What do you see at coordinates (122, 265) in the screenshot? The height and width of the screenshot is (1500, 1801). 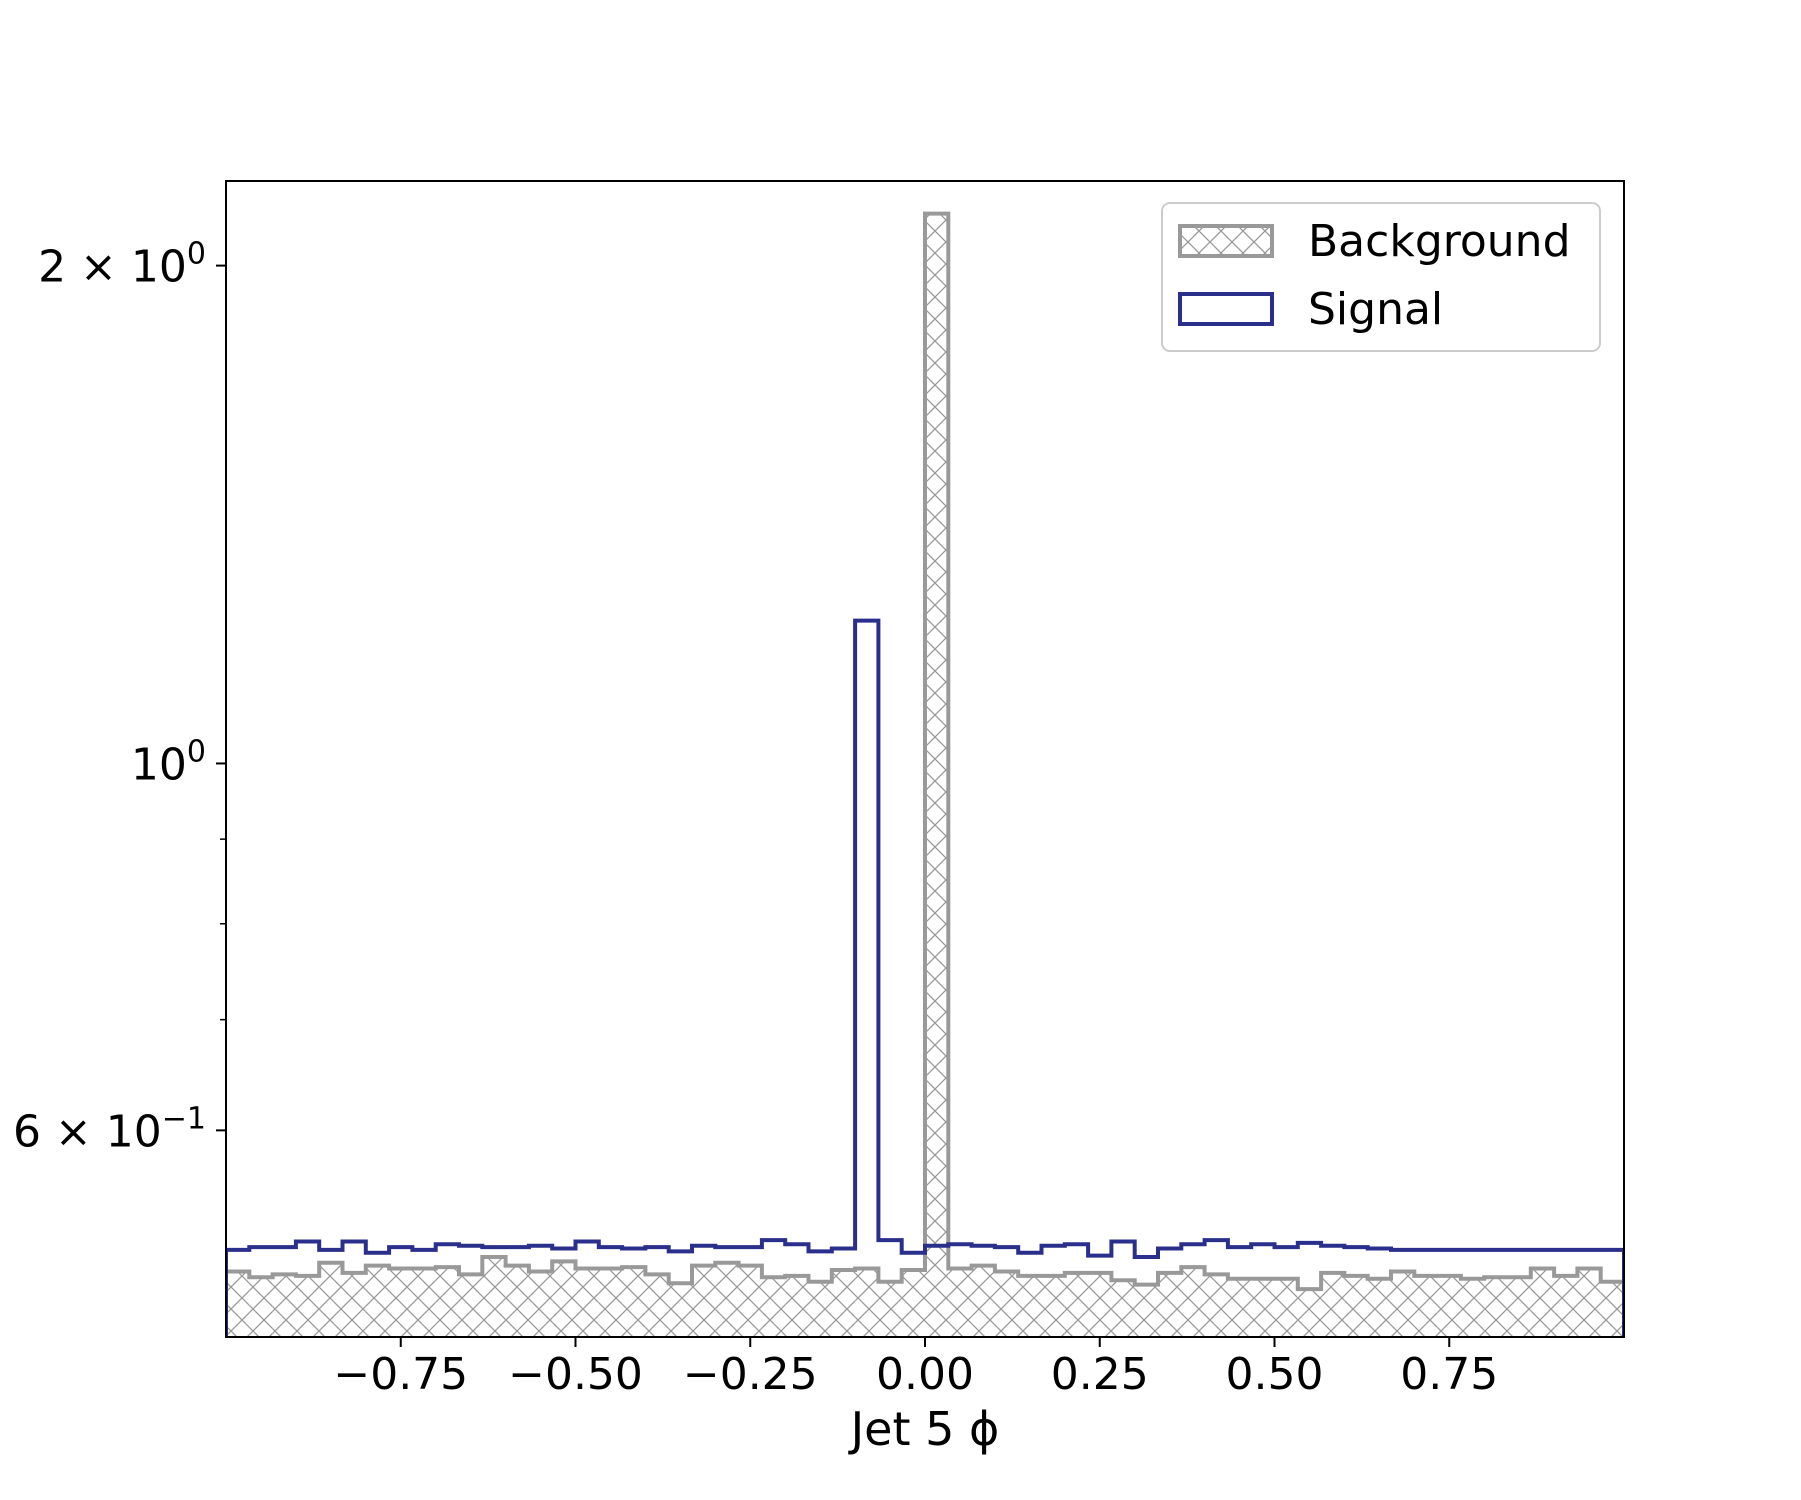 I see `y-tick-label: 2 × 100` at bounding box center [122, 265].